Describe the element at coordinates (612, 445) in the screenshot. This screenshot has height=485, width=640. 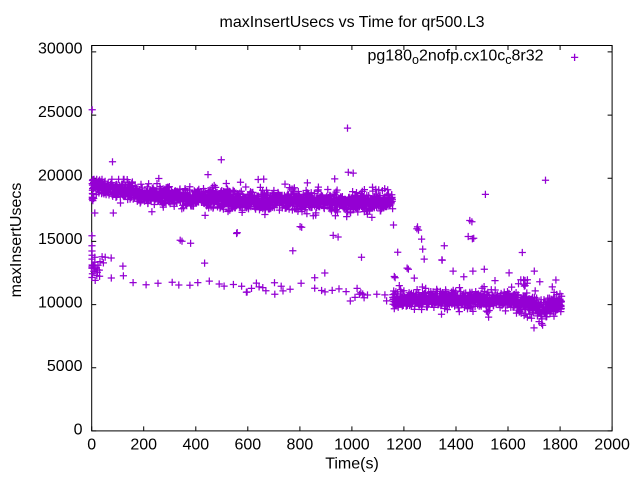
I see `svg-text: 2000` at that location.